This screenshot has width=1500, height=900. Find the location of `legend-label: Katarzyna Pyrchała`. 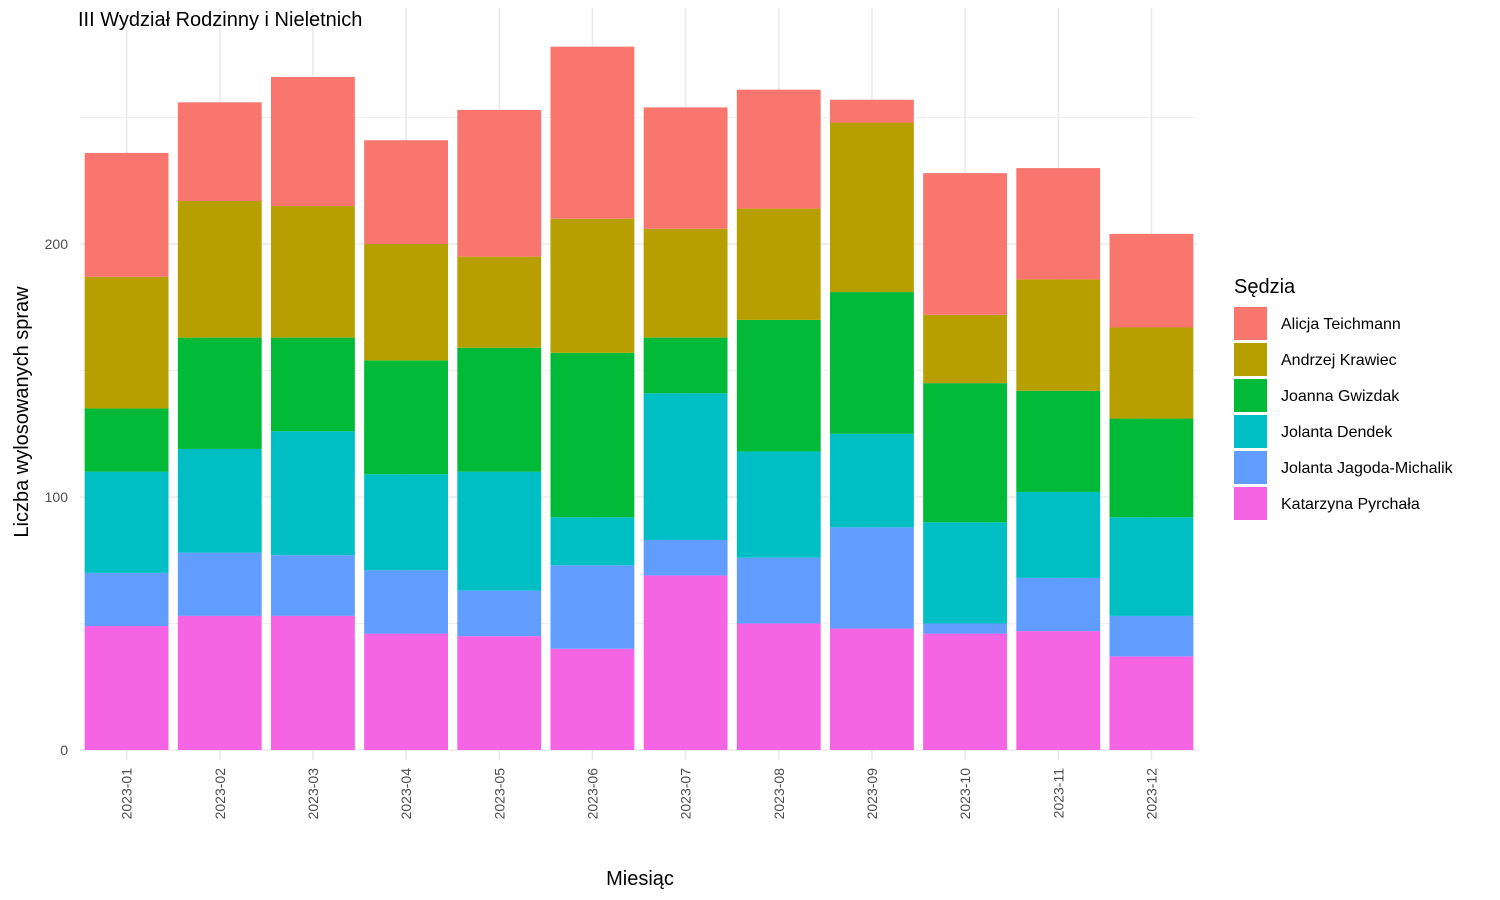

legend-label: Katarzyna Pyrchała is located at coordinates (1350, 504).